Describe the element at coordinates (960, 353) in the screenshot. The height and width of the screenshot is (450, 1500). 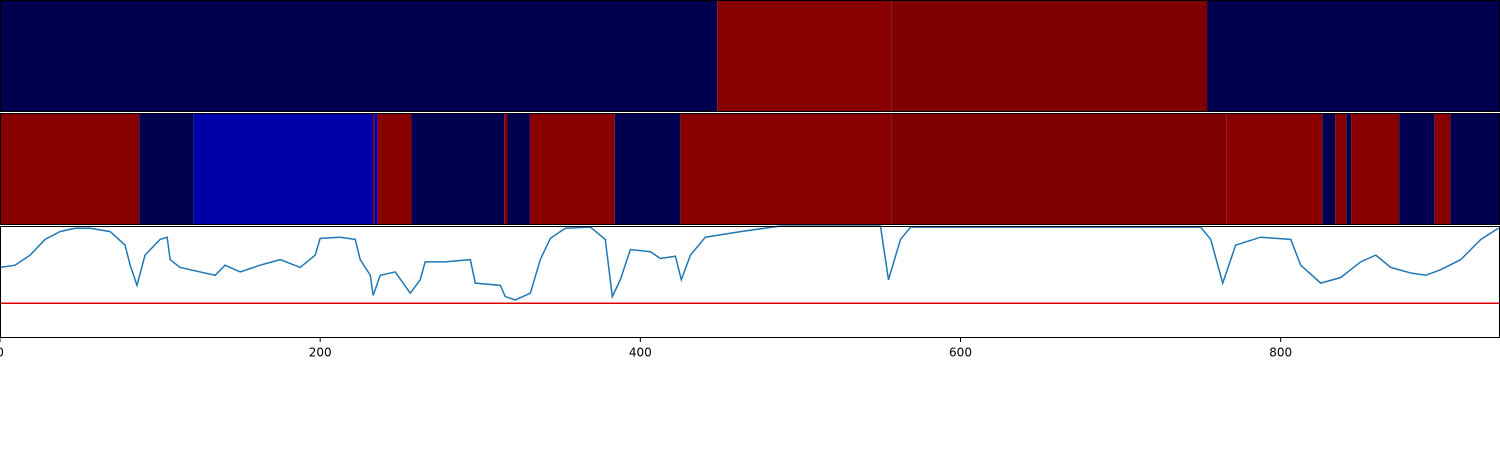
I see `x-tick-label: 600` at that location.